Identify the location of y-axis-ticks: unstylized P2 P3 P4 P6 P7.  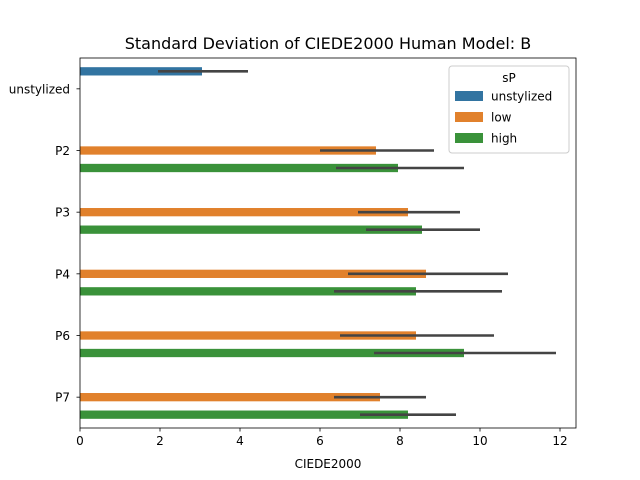
(44, 243).